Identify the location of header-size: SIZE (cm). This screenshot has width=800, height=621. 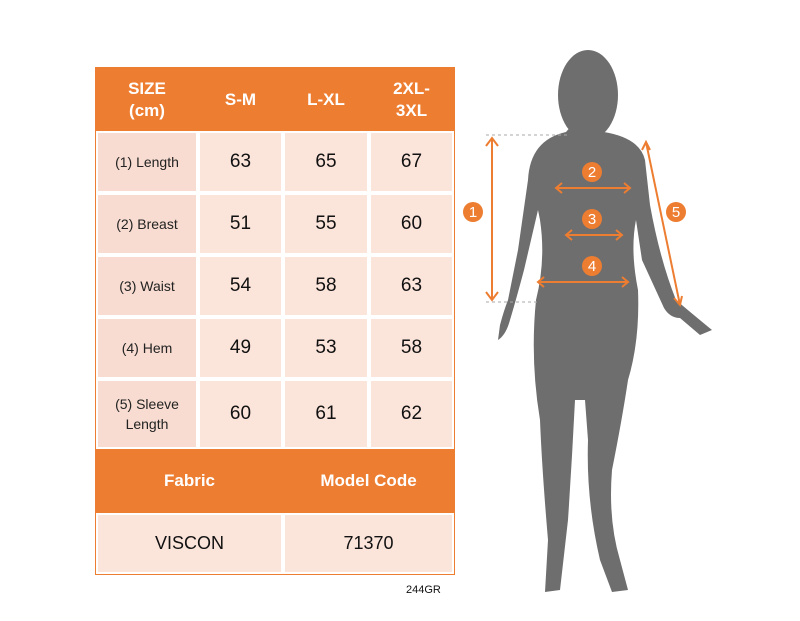
(147, 99).